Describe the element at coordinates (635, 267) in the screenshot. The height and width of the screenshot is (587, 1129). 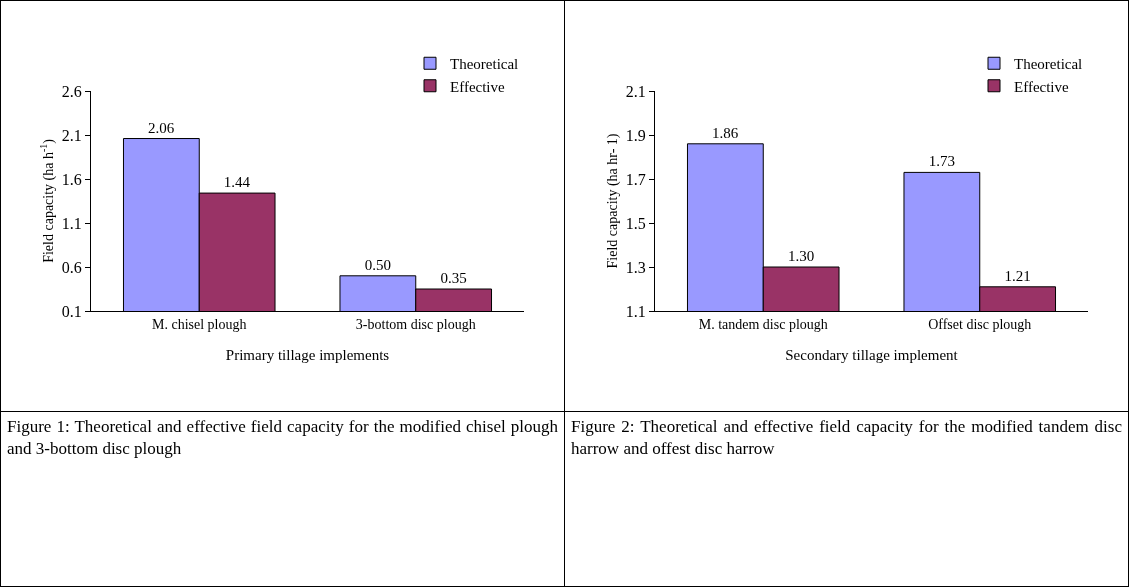
I see `text: 1.3` at that location.